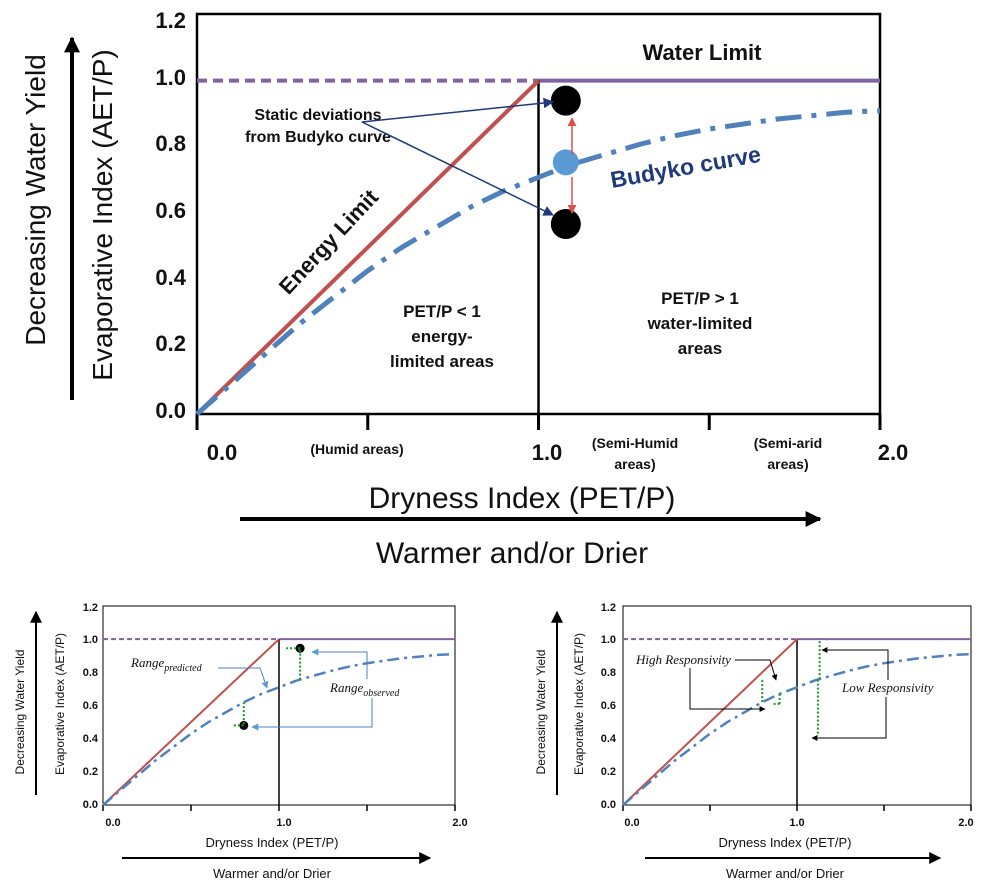 Image resolution: width=981 pixels, height=885 pixels. What do you see at coordinates (112, 823) in the screenshot?
I see `bl-xtick-0: 0.0` at bounding box center [112, 823].